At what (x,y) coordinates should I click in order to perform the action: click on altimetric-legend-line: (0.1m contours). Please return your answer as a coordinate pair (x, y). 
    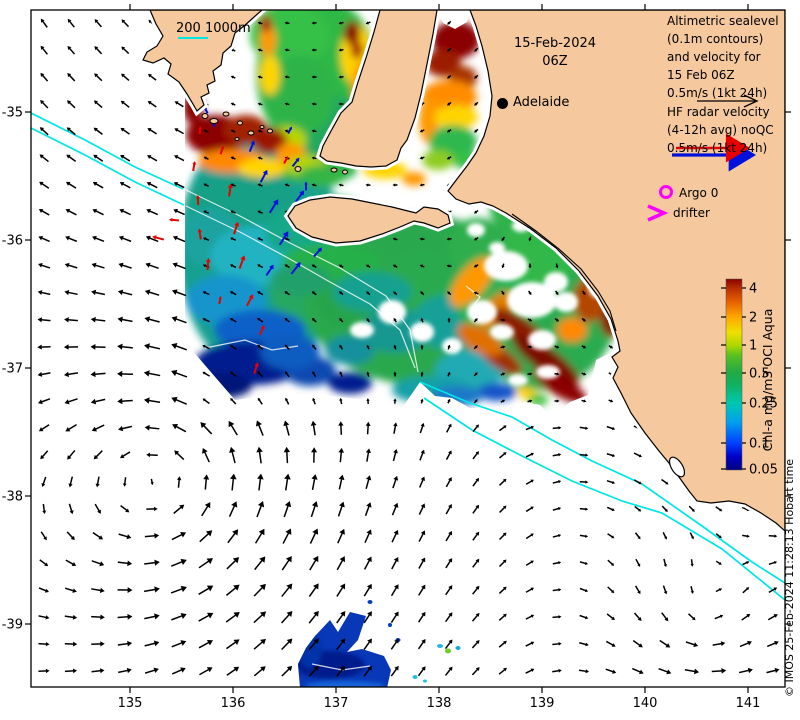
    Looking at the image, I should click on (715, 39).